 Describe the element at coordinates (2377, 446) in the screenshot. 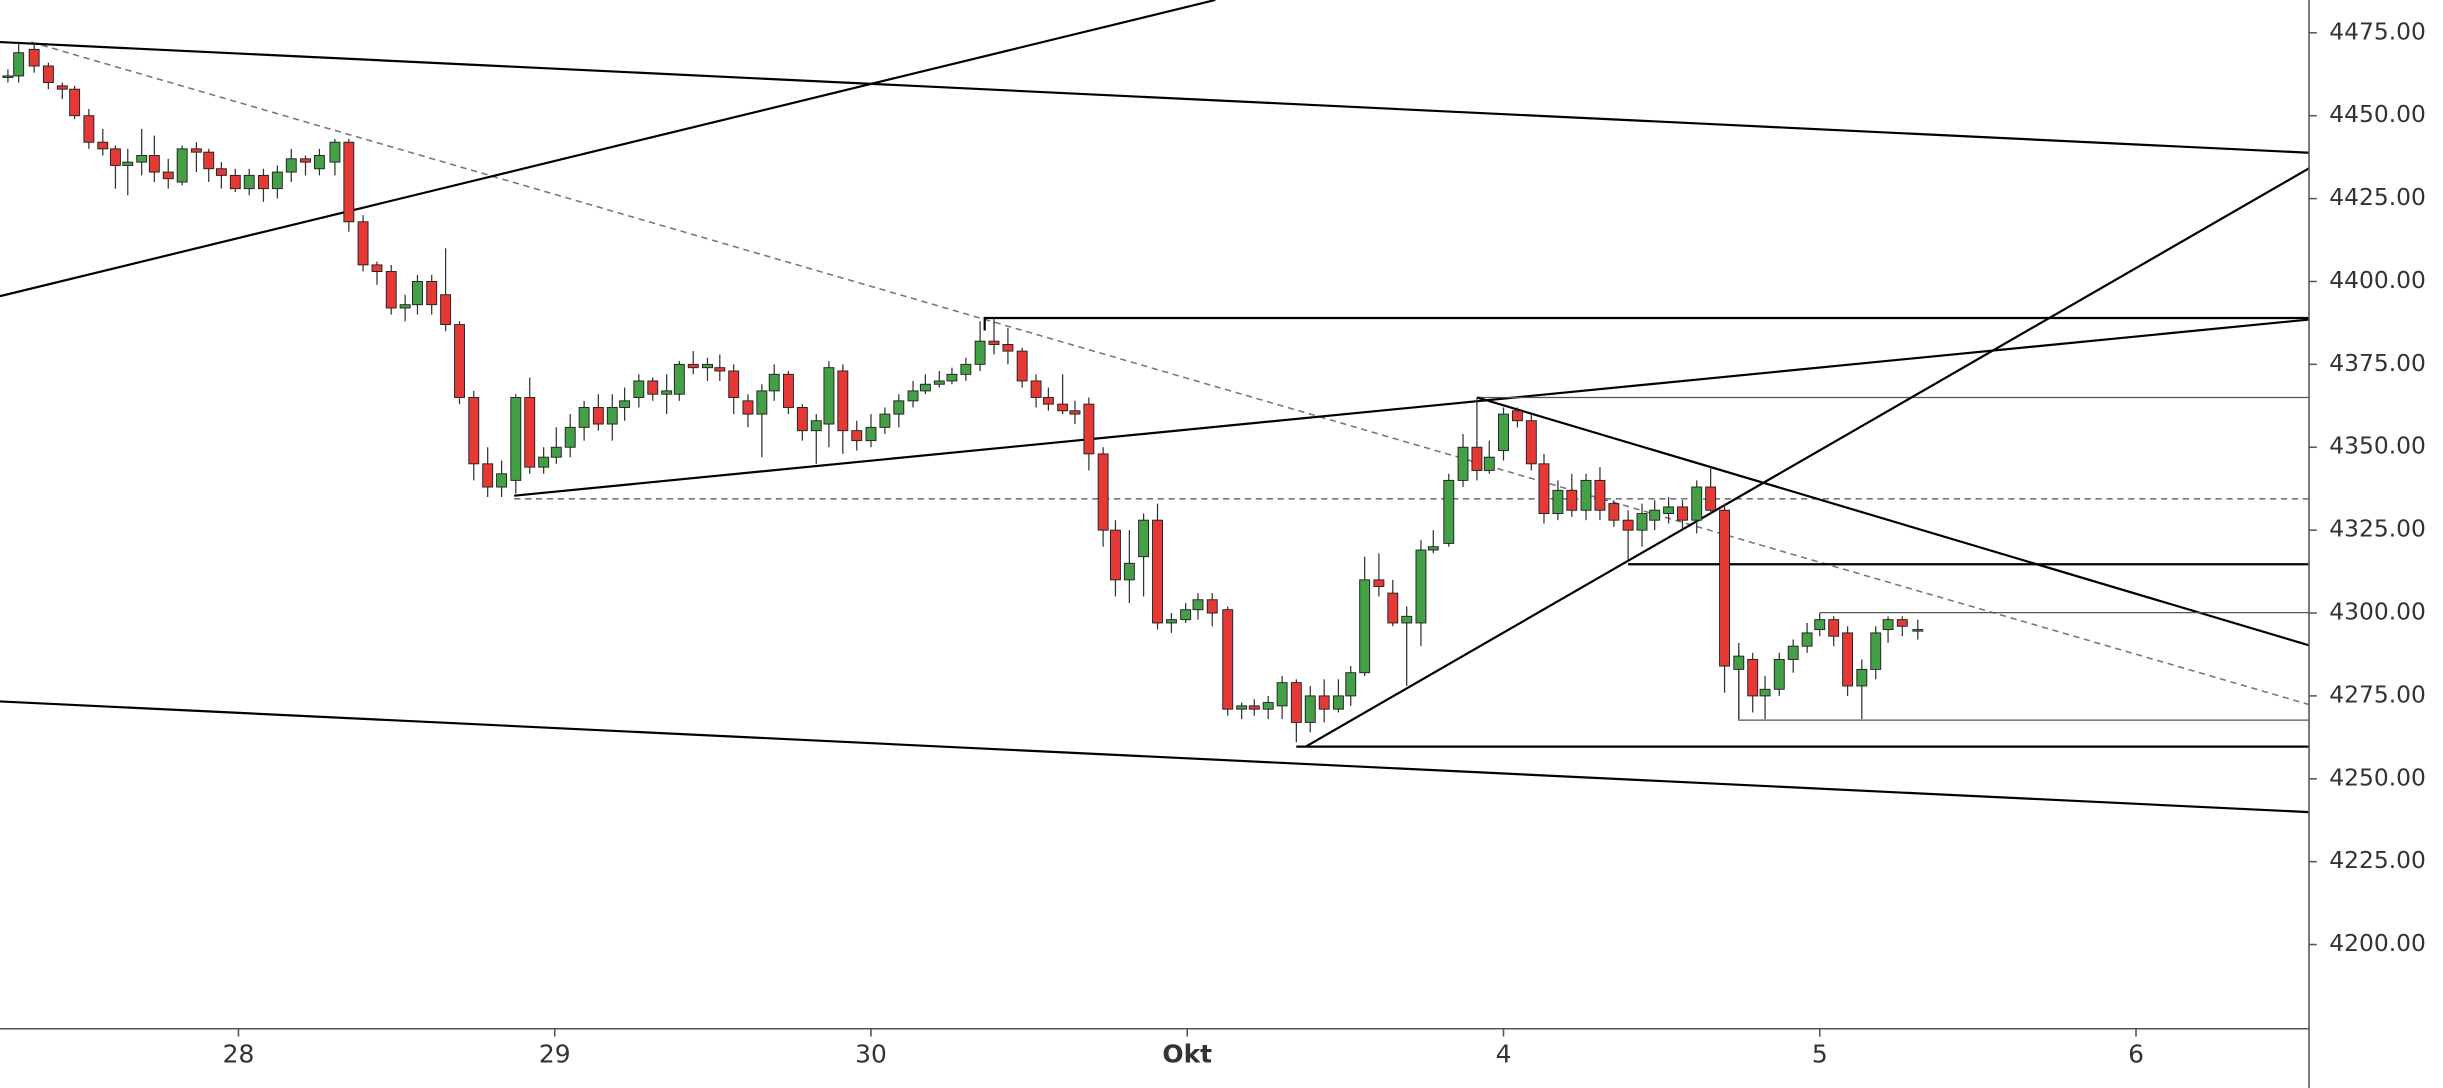

I see `y-tick-label: 4350.00` at that location.